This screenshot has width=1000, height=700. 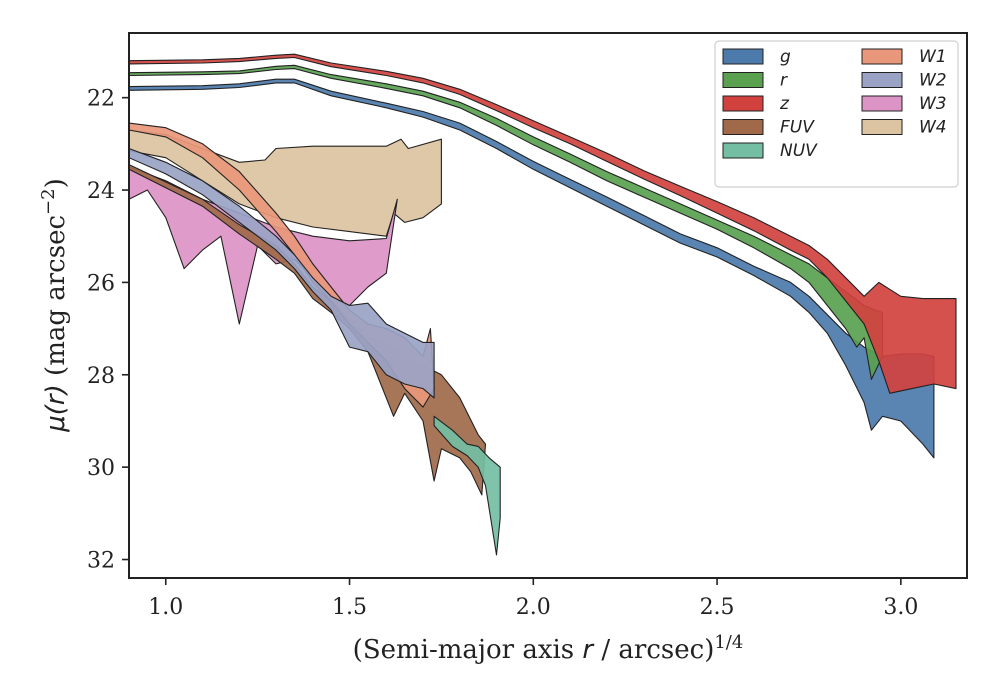 What do you see at coordinates (548, 648) in the screenshot?
I see `x-axis-label: (Semi-major axis r / arcsec)1/4` at bounding box center [548, 648].